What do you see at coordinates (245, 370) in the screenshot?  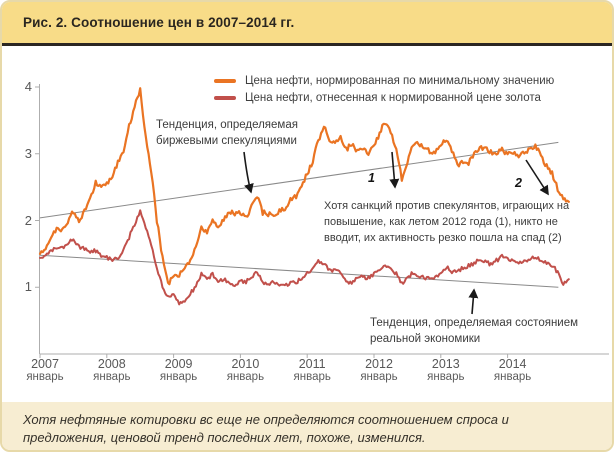 I see `x-tick-label: 2010 январь` at bounding box center [245, 370].